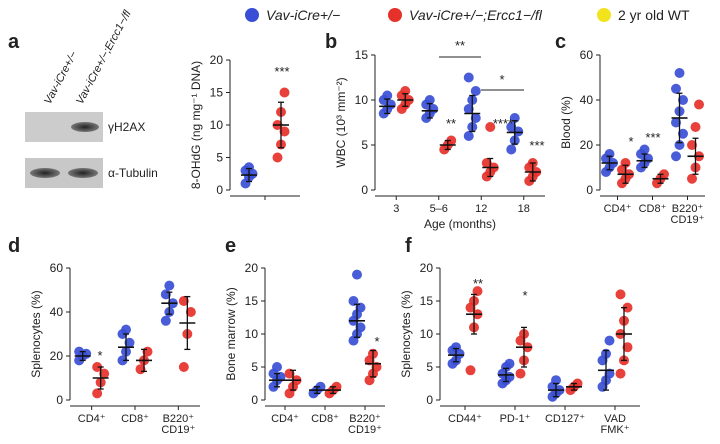 This screenshot has width=720, height=444. Describe the element at coordinates (331, 42) in the screenshot. I see `panel-letter: b` at that location.